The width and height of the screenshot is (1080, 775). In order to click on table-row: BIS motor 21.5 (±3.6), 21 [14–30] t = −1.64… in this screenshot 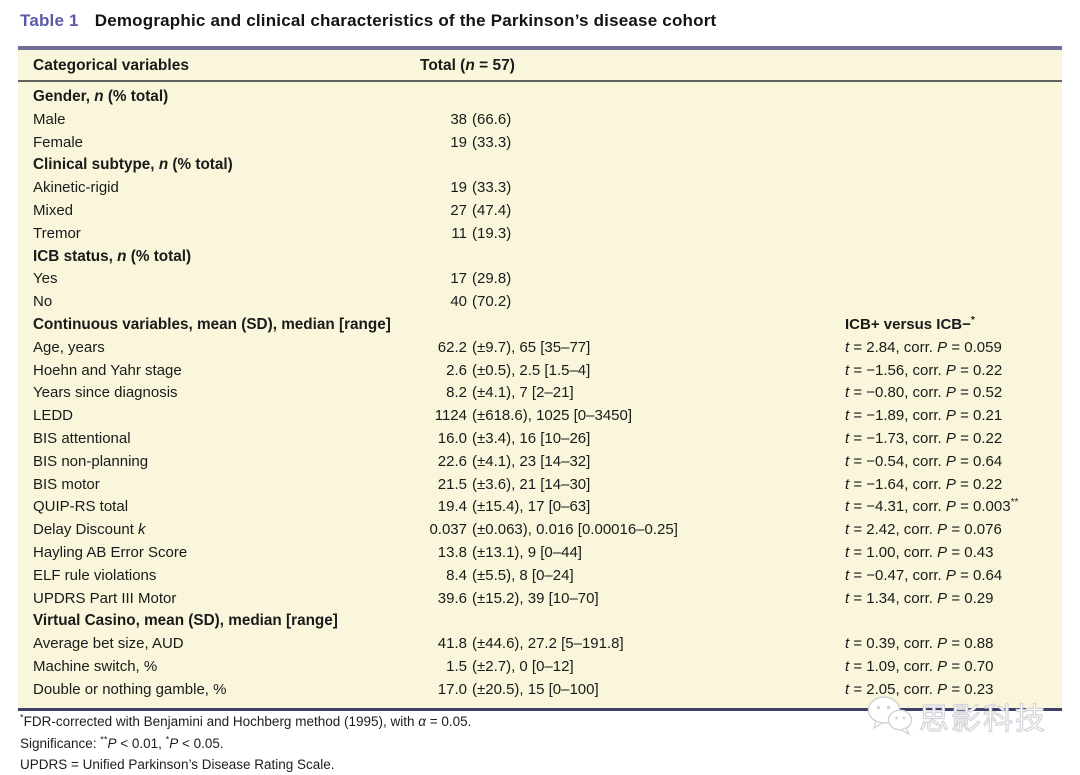, I will do `click(547, 485)`.